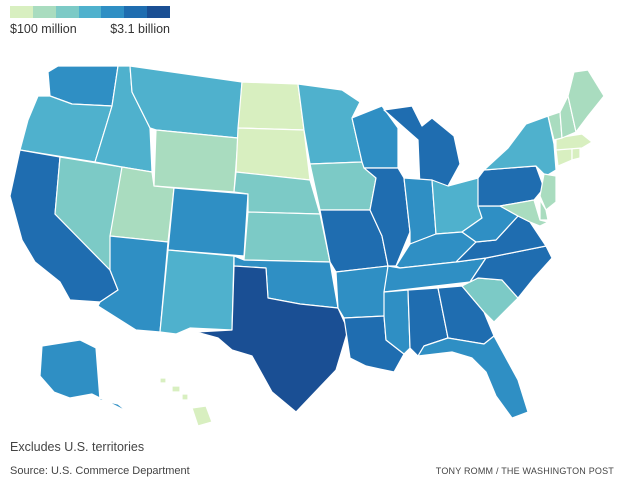 This screenshot has height=487, width=626. What do you see at coordinates (43, 29) in the screenshot?
I see `legend-min-label: $100 million` at bounding box center [43, 29].